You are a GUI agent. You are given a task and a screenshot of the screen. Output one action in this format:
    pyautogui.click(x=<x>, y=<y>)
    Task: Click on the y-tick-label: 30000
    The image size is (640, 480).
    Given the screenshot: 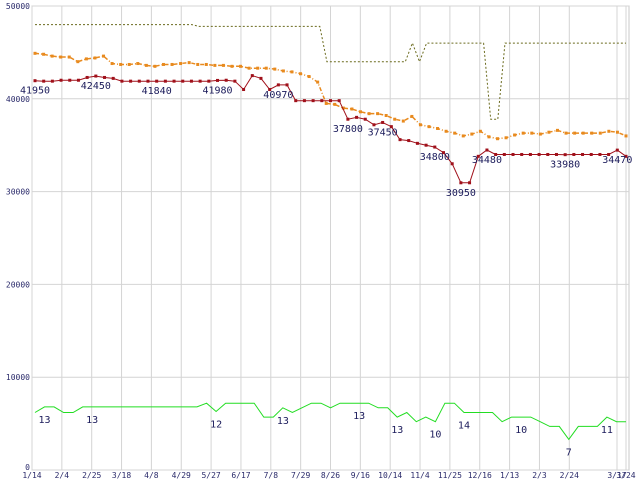 What is the action you would take?
    pyautogui.click(x=18, y=192)
    